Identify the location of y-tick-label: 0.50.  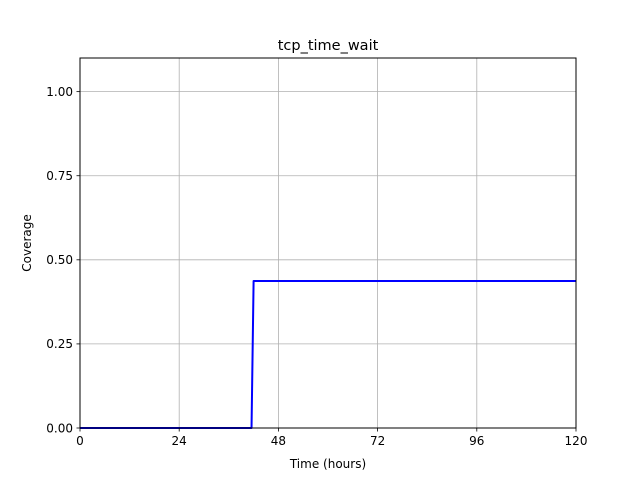
(59, 260).